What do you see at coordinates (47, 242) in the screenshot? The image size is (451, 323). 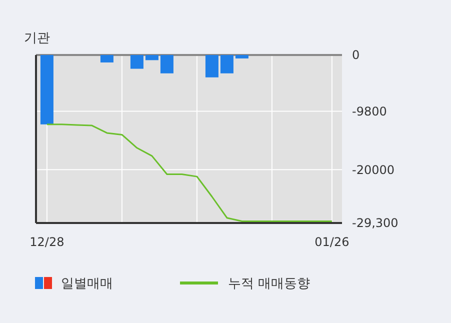 I see `x-tick-label: 12/28` at bounding box center [47, 242].